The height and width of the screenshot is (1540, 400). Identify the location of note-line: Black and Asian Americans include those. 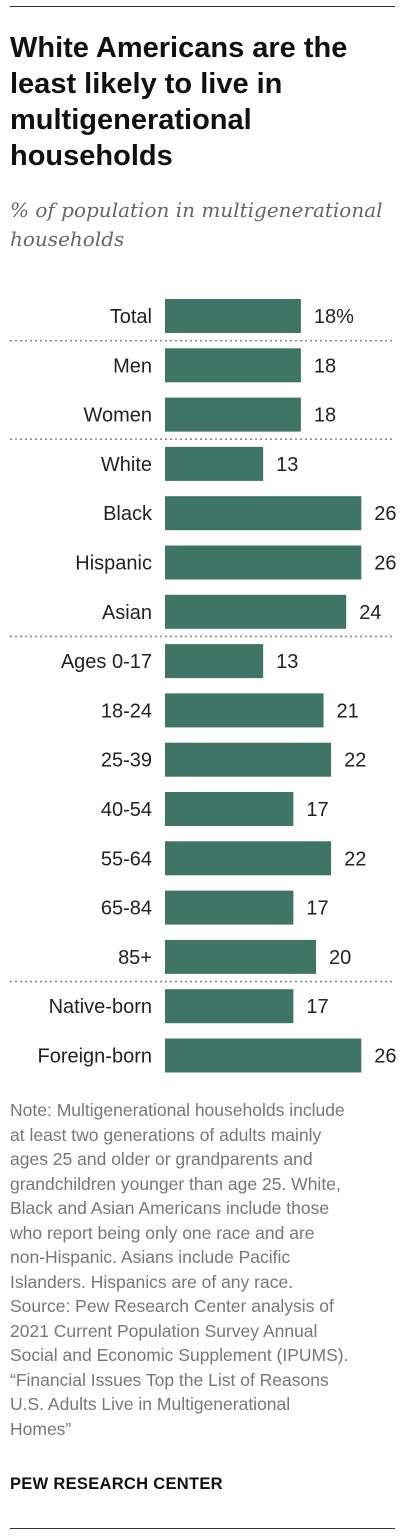
(170, 1208).